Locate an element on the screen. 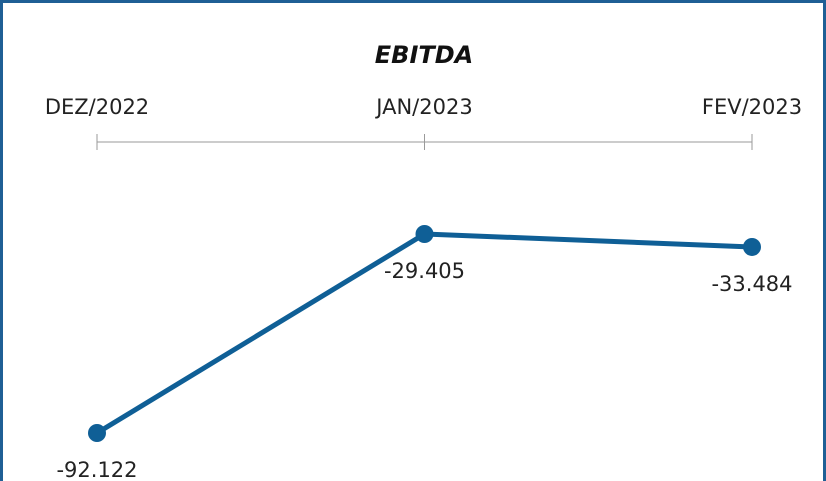  x-tick-label-1: DEZ/2022 is located at coordinates (97, 107).